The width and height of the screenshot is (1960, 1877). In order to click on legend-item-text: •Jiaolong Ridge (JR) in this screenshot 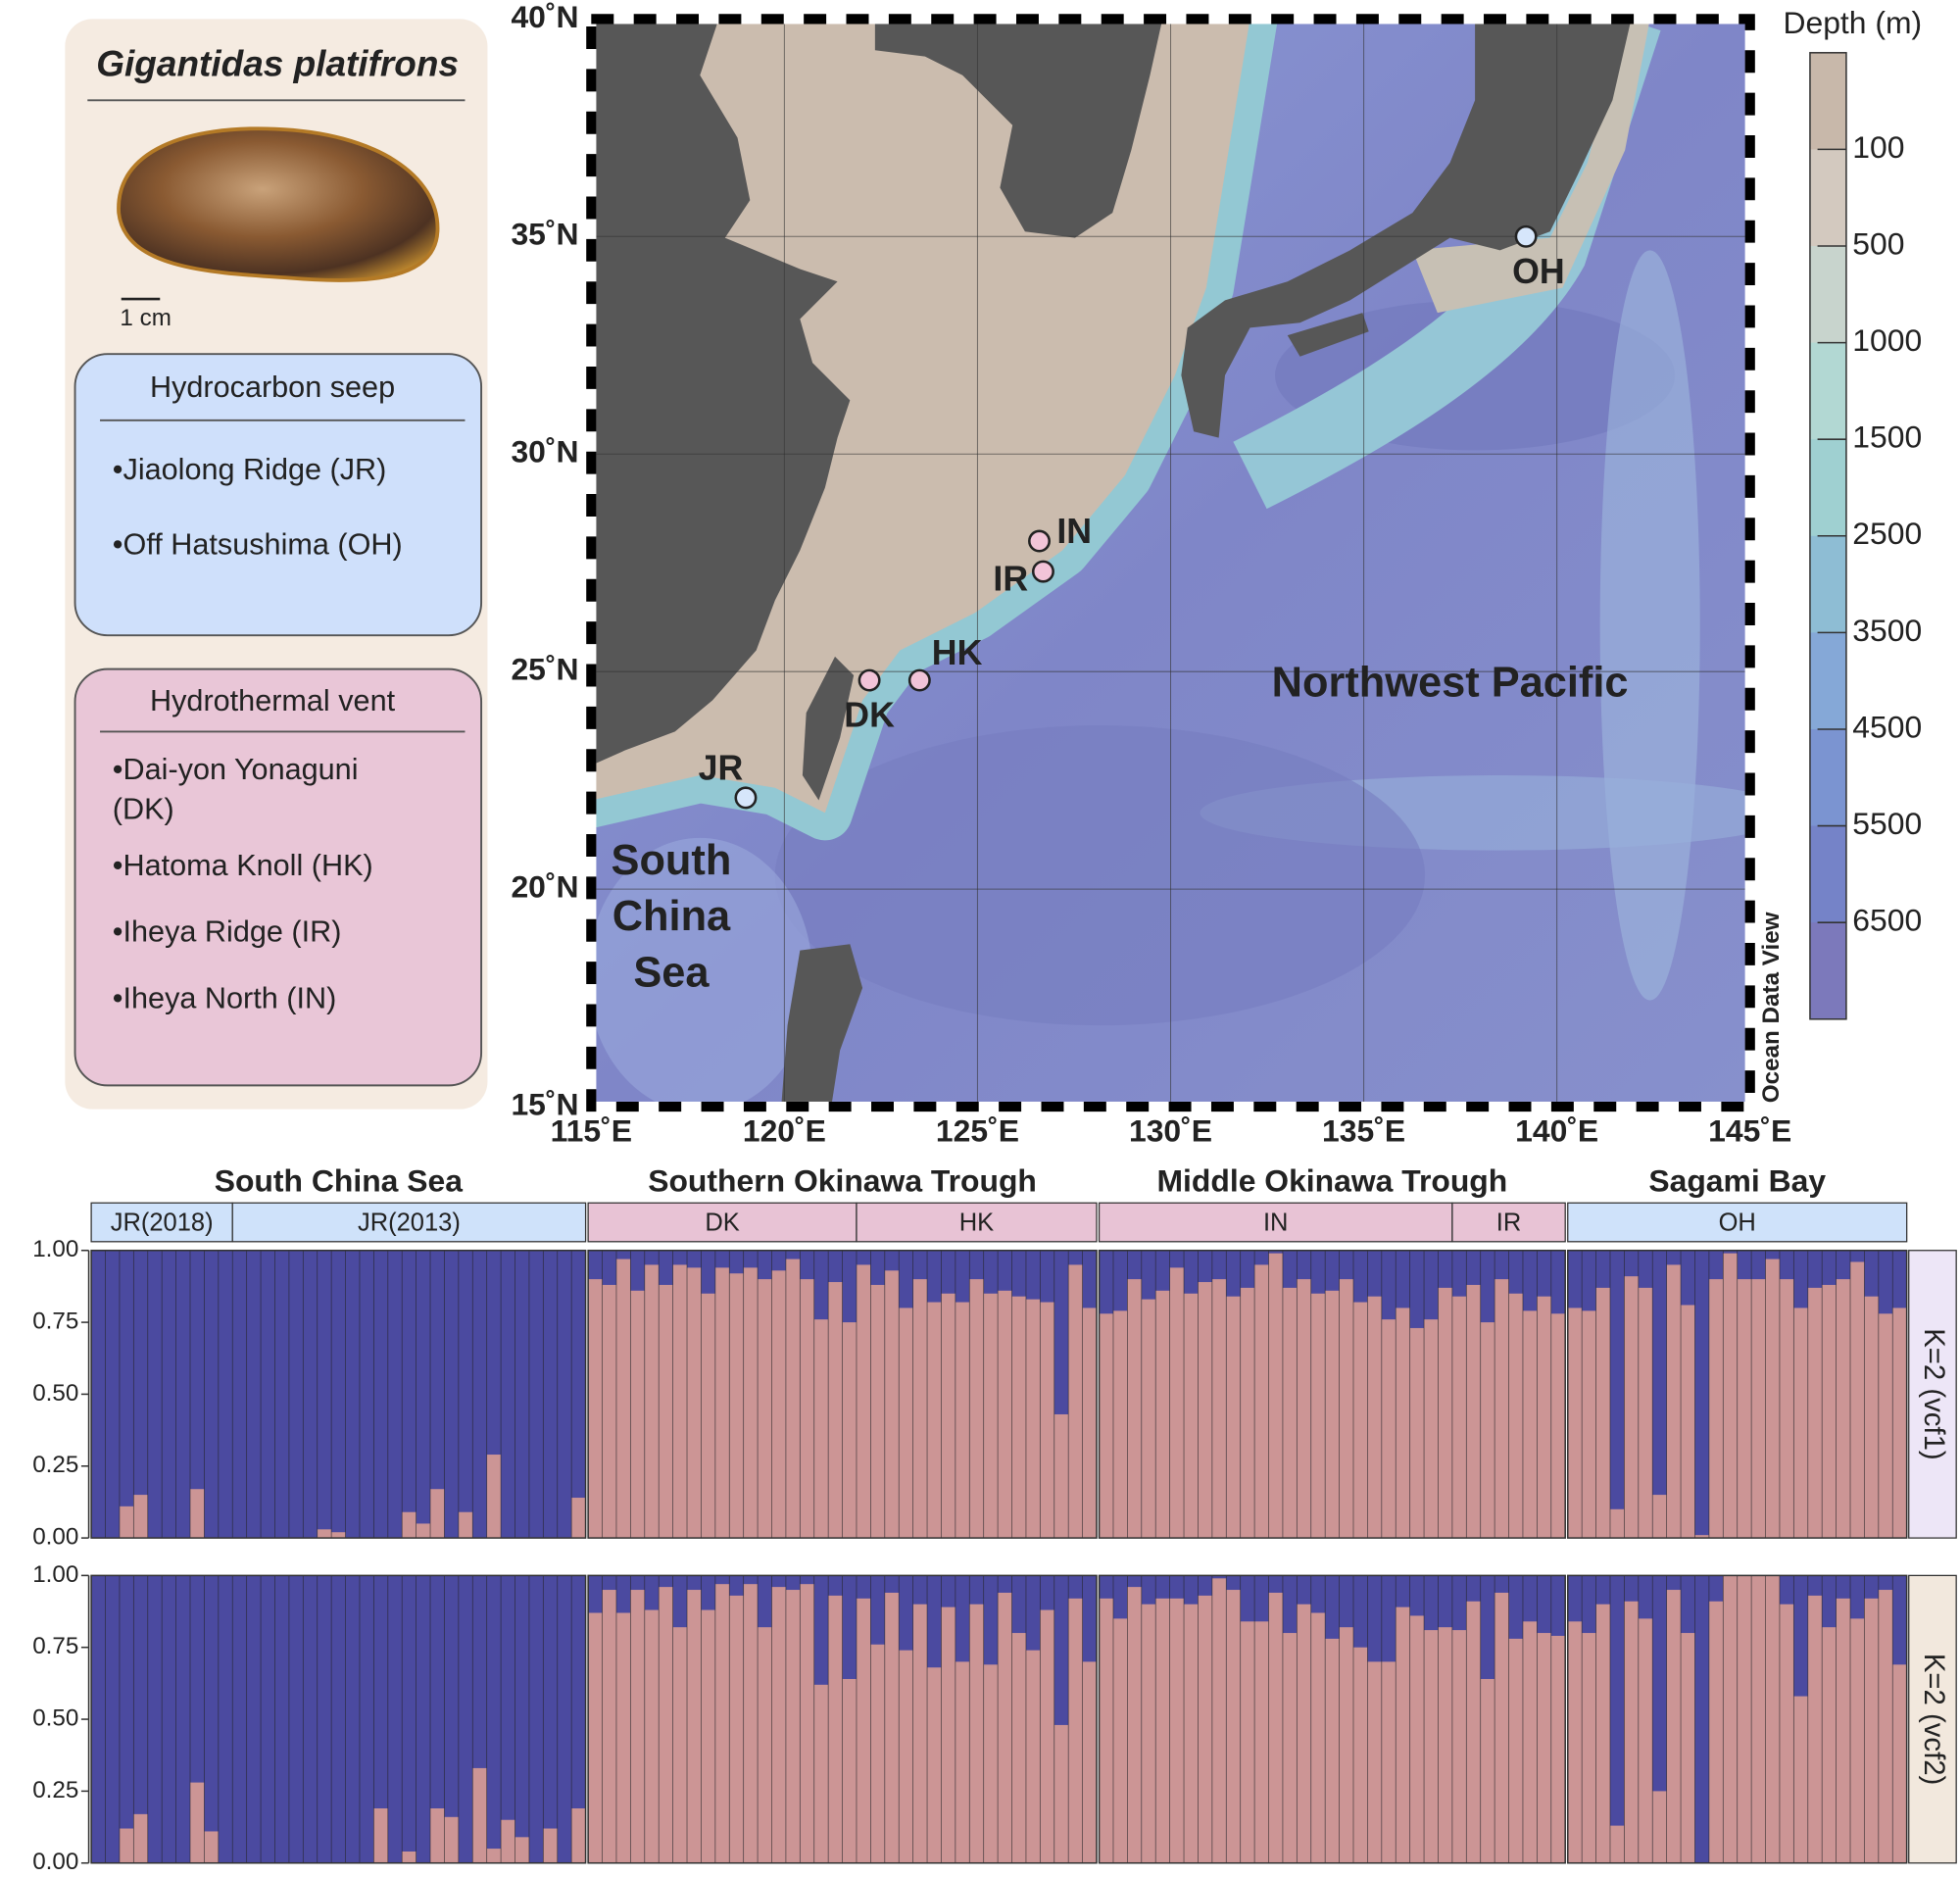, I will do `click(249, 469)`.